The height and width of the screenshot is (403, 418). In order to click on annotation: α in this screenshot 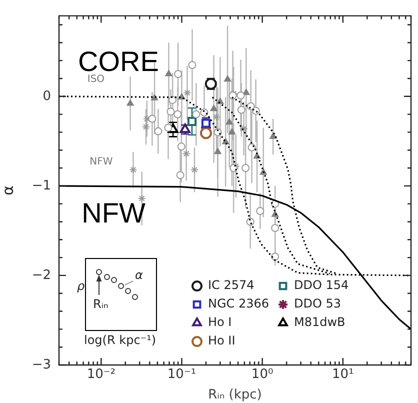, I will do `click(139, 275)`.